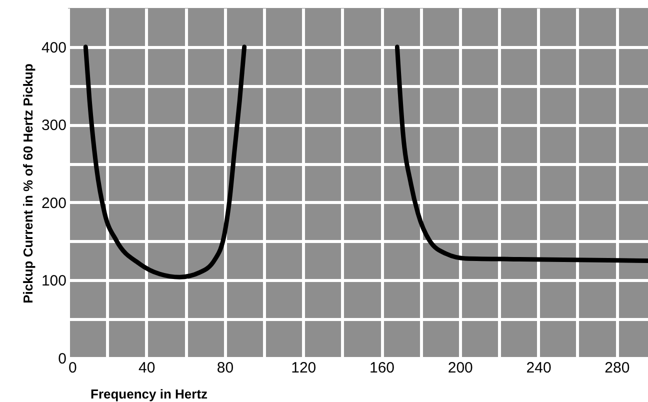 This screenshot has width=648, height=402. What do you see at coordinates (382, 368) in the screenshot?
I see `x-tick-label: 160` at bounding box center [382, 368].